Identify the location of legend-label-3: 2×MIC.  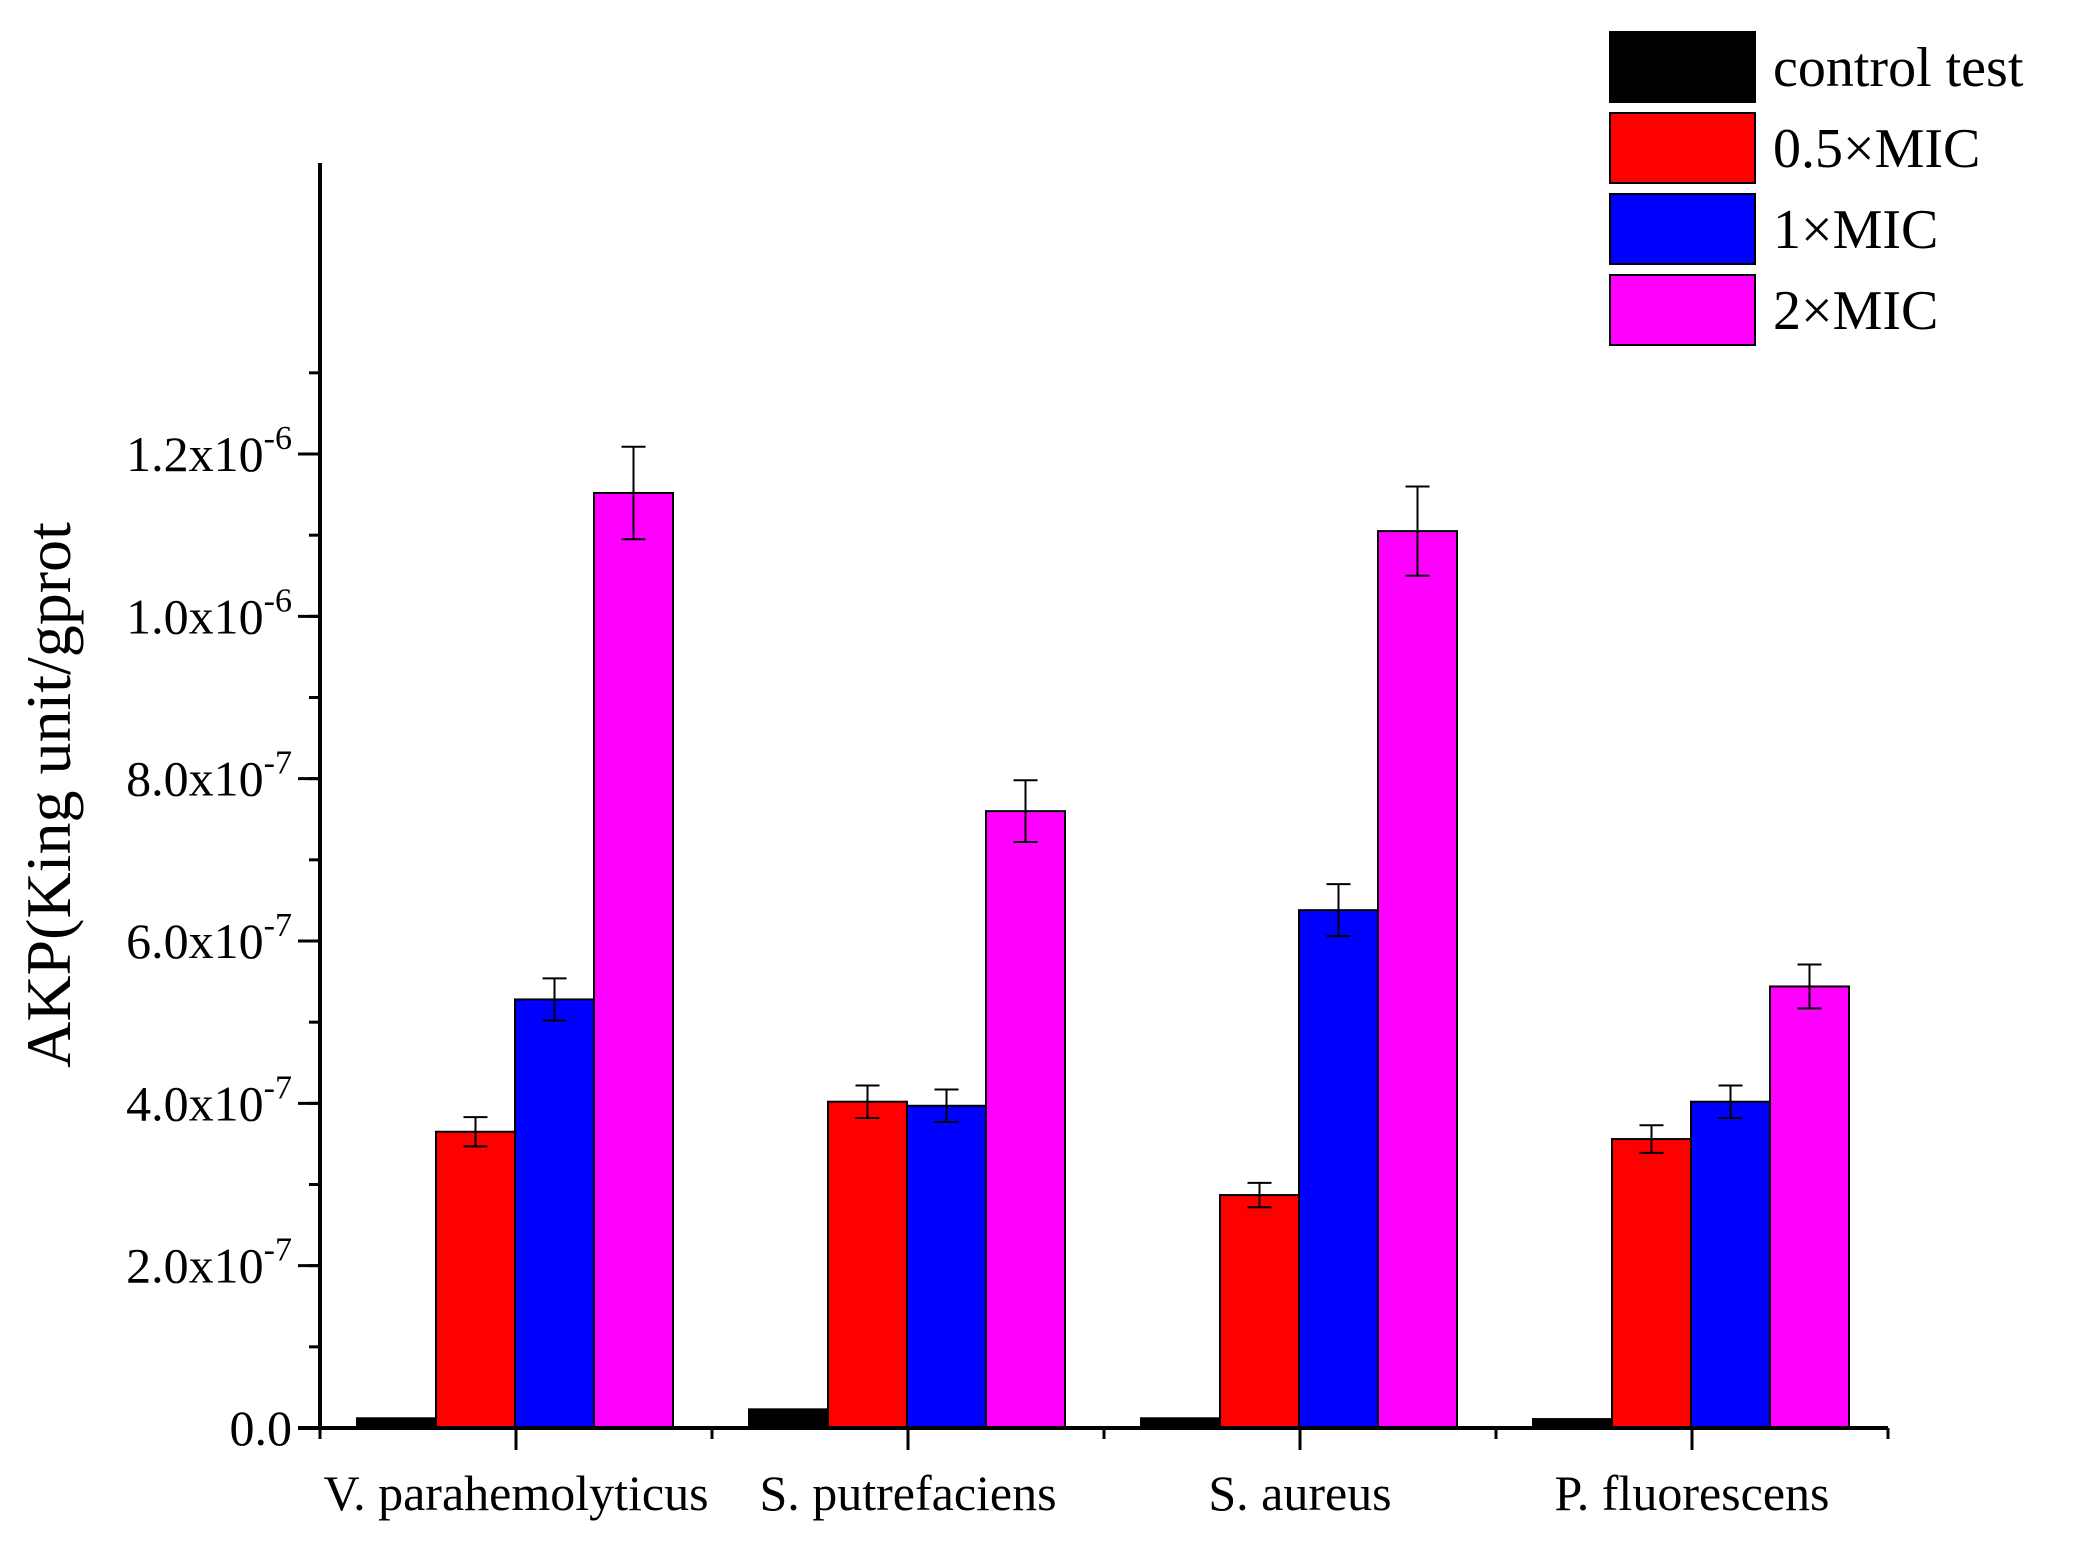
(1855, 311).